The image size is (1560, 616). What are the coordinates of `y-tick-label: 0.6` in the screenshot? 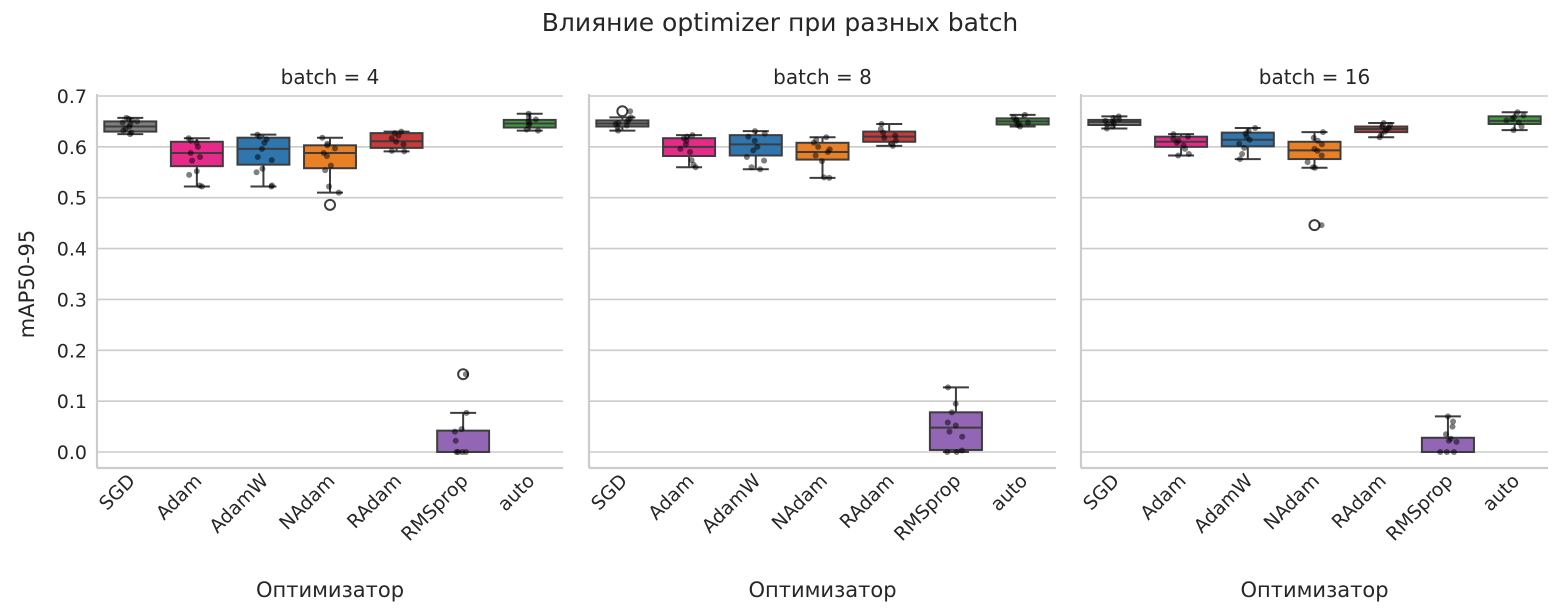 It's located at (72, 148).